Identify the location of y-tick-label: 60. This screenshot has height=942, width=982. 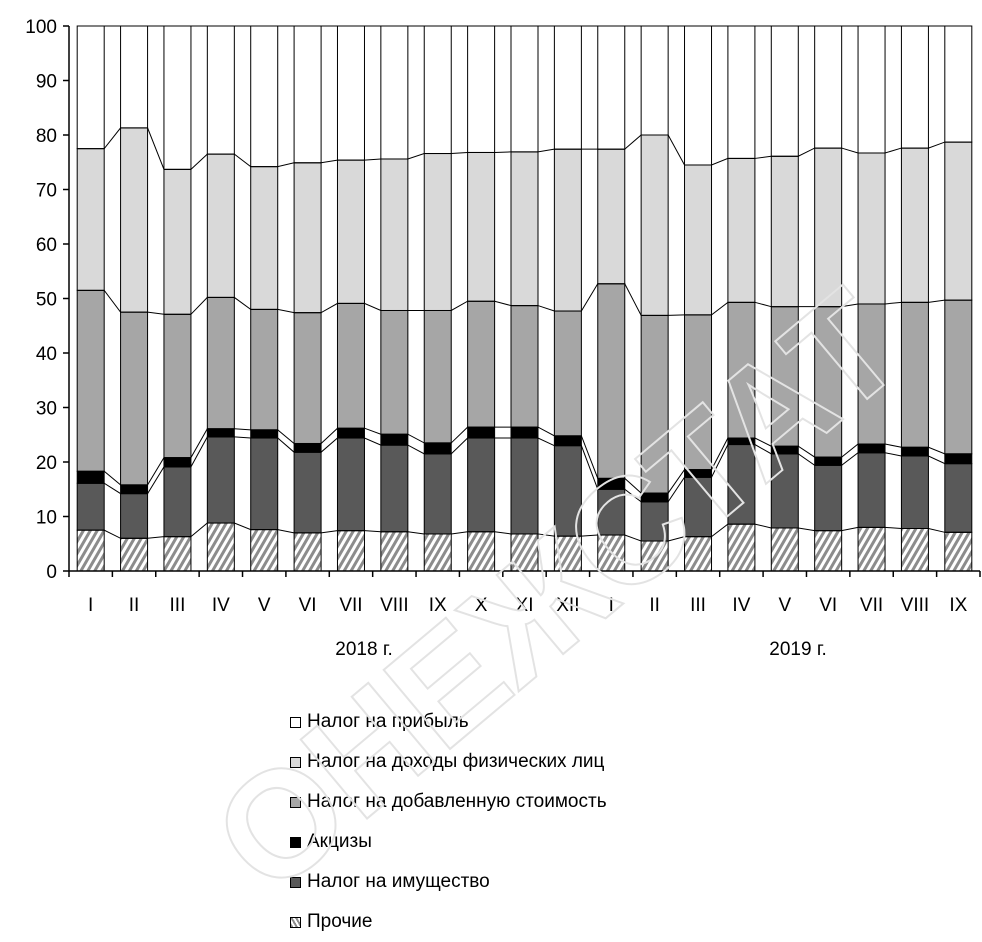
(46, 245).